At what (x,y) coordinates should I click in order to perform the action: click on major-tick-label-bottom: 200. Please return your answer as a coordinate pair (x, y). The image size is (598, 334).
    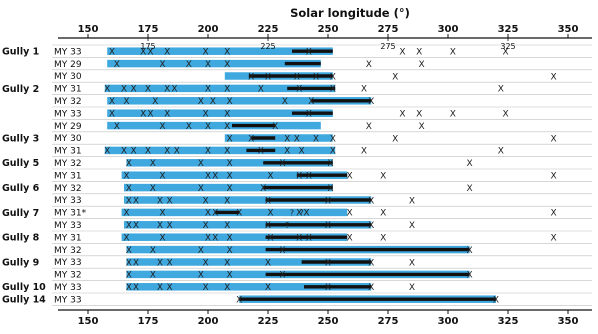
    Looking at the image, I should click on (208, 321).